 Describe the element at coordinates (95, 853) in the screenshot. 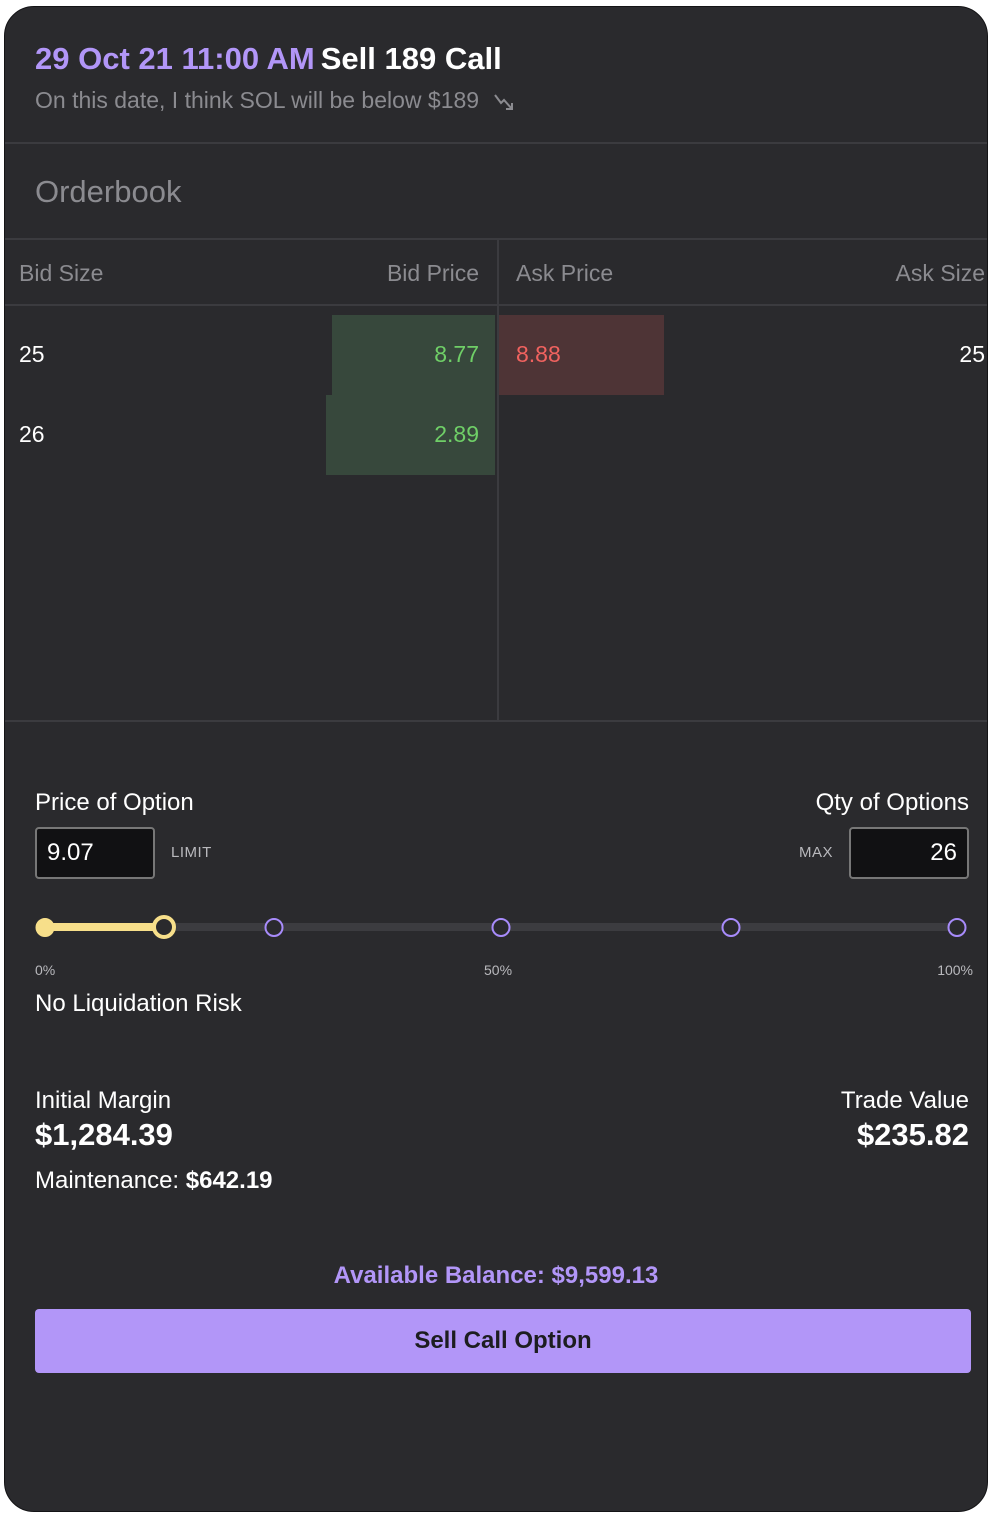

I see `price-input` at that location.